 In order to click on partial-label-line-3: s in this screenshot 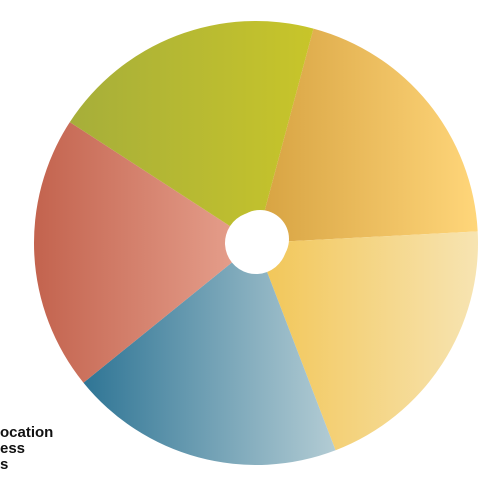, I will do `click(4, 464)`.